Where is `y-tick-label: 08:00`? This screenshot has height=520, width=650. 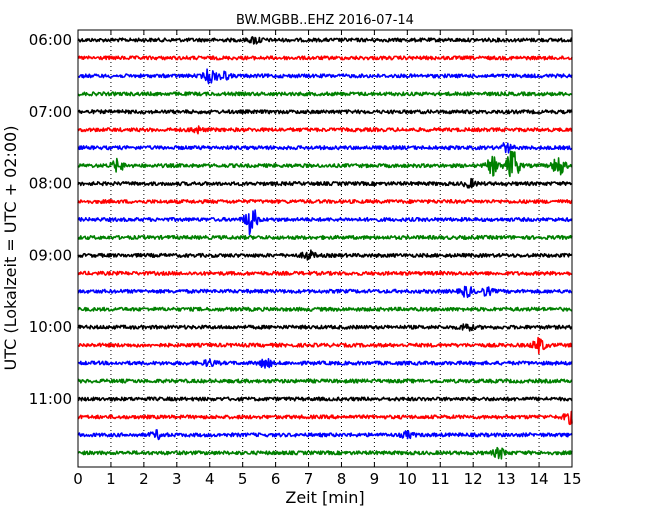
y-tick-label: 08:00 is located at coordinates (50, 184).